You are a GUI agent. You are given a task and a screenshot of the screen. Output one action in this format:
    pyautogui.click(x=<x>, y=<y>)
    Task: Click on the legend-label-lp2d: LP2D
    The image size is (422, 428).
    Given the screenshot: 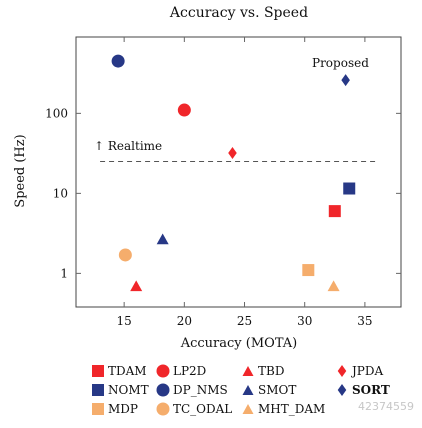 What is the action you would take?
    pyautogui.click(x=189, y=371)
    